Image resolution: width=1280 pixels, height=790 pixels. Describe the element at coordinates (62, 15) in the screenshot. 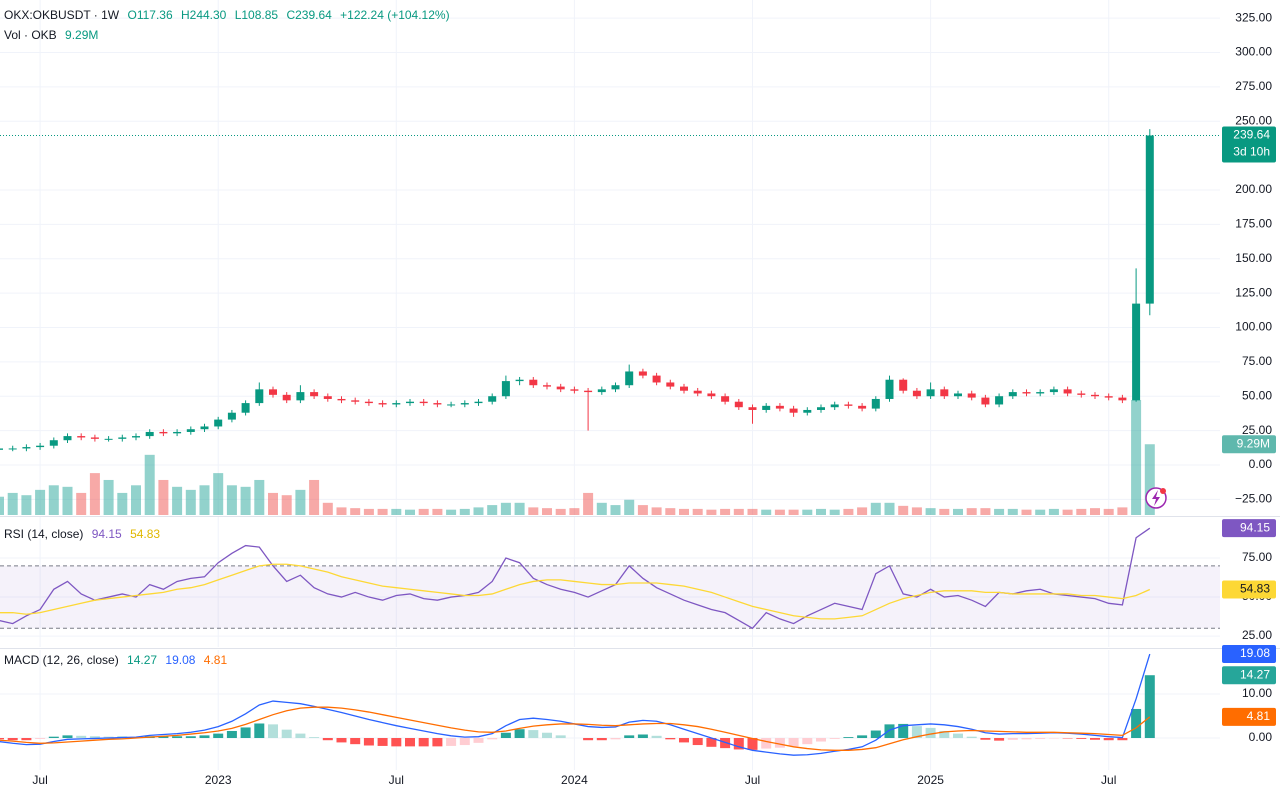

I see `symbol: OKX:OKBUSDT · 1W` at that location.